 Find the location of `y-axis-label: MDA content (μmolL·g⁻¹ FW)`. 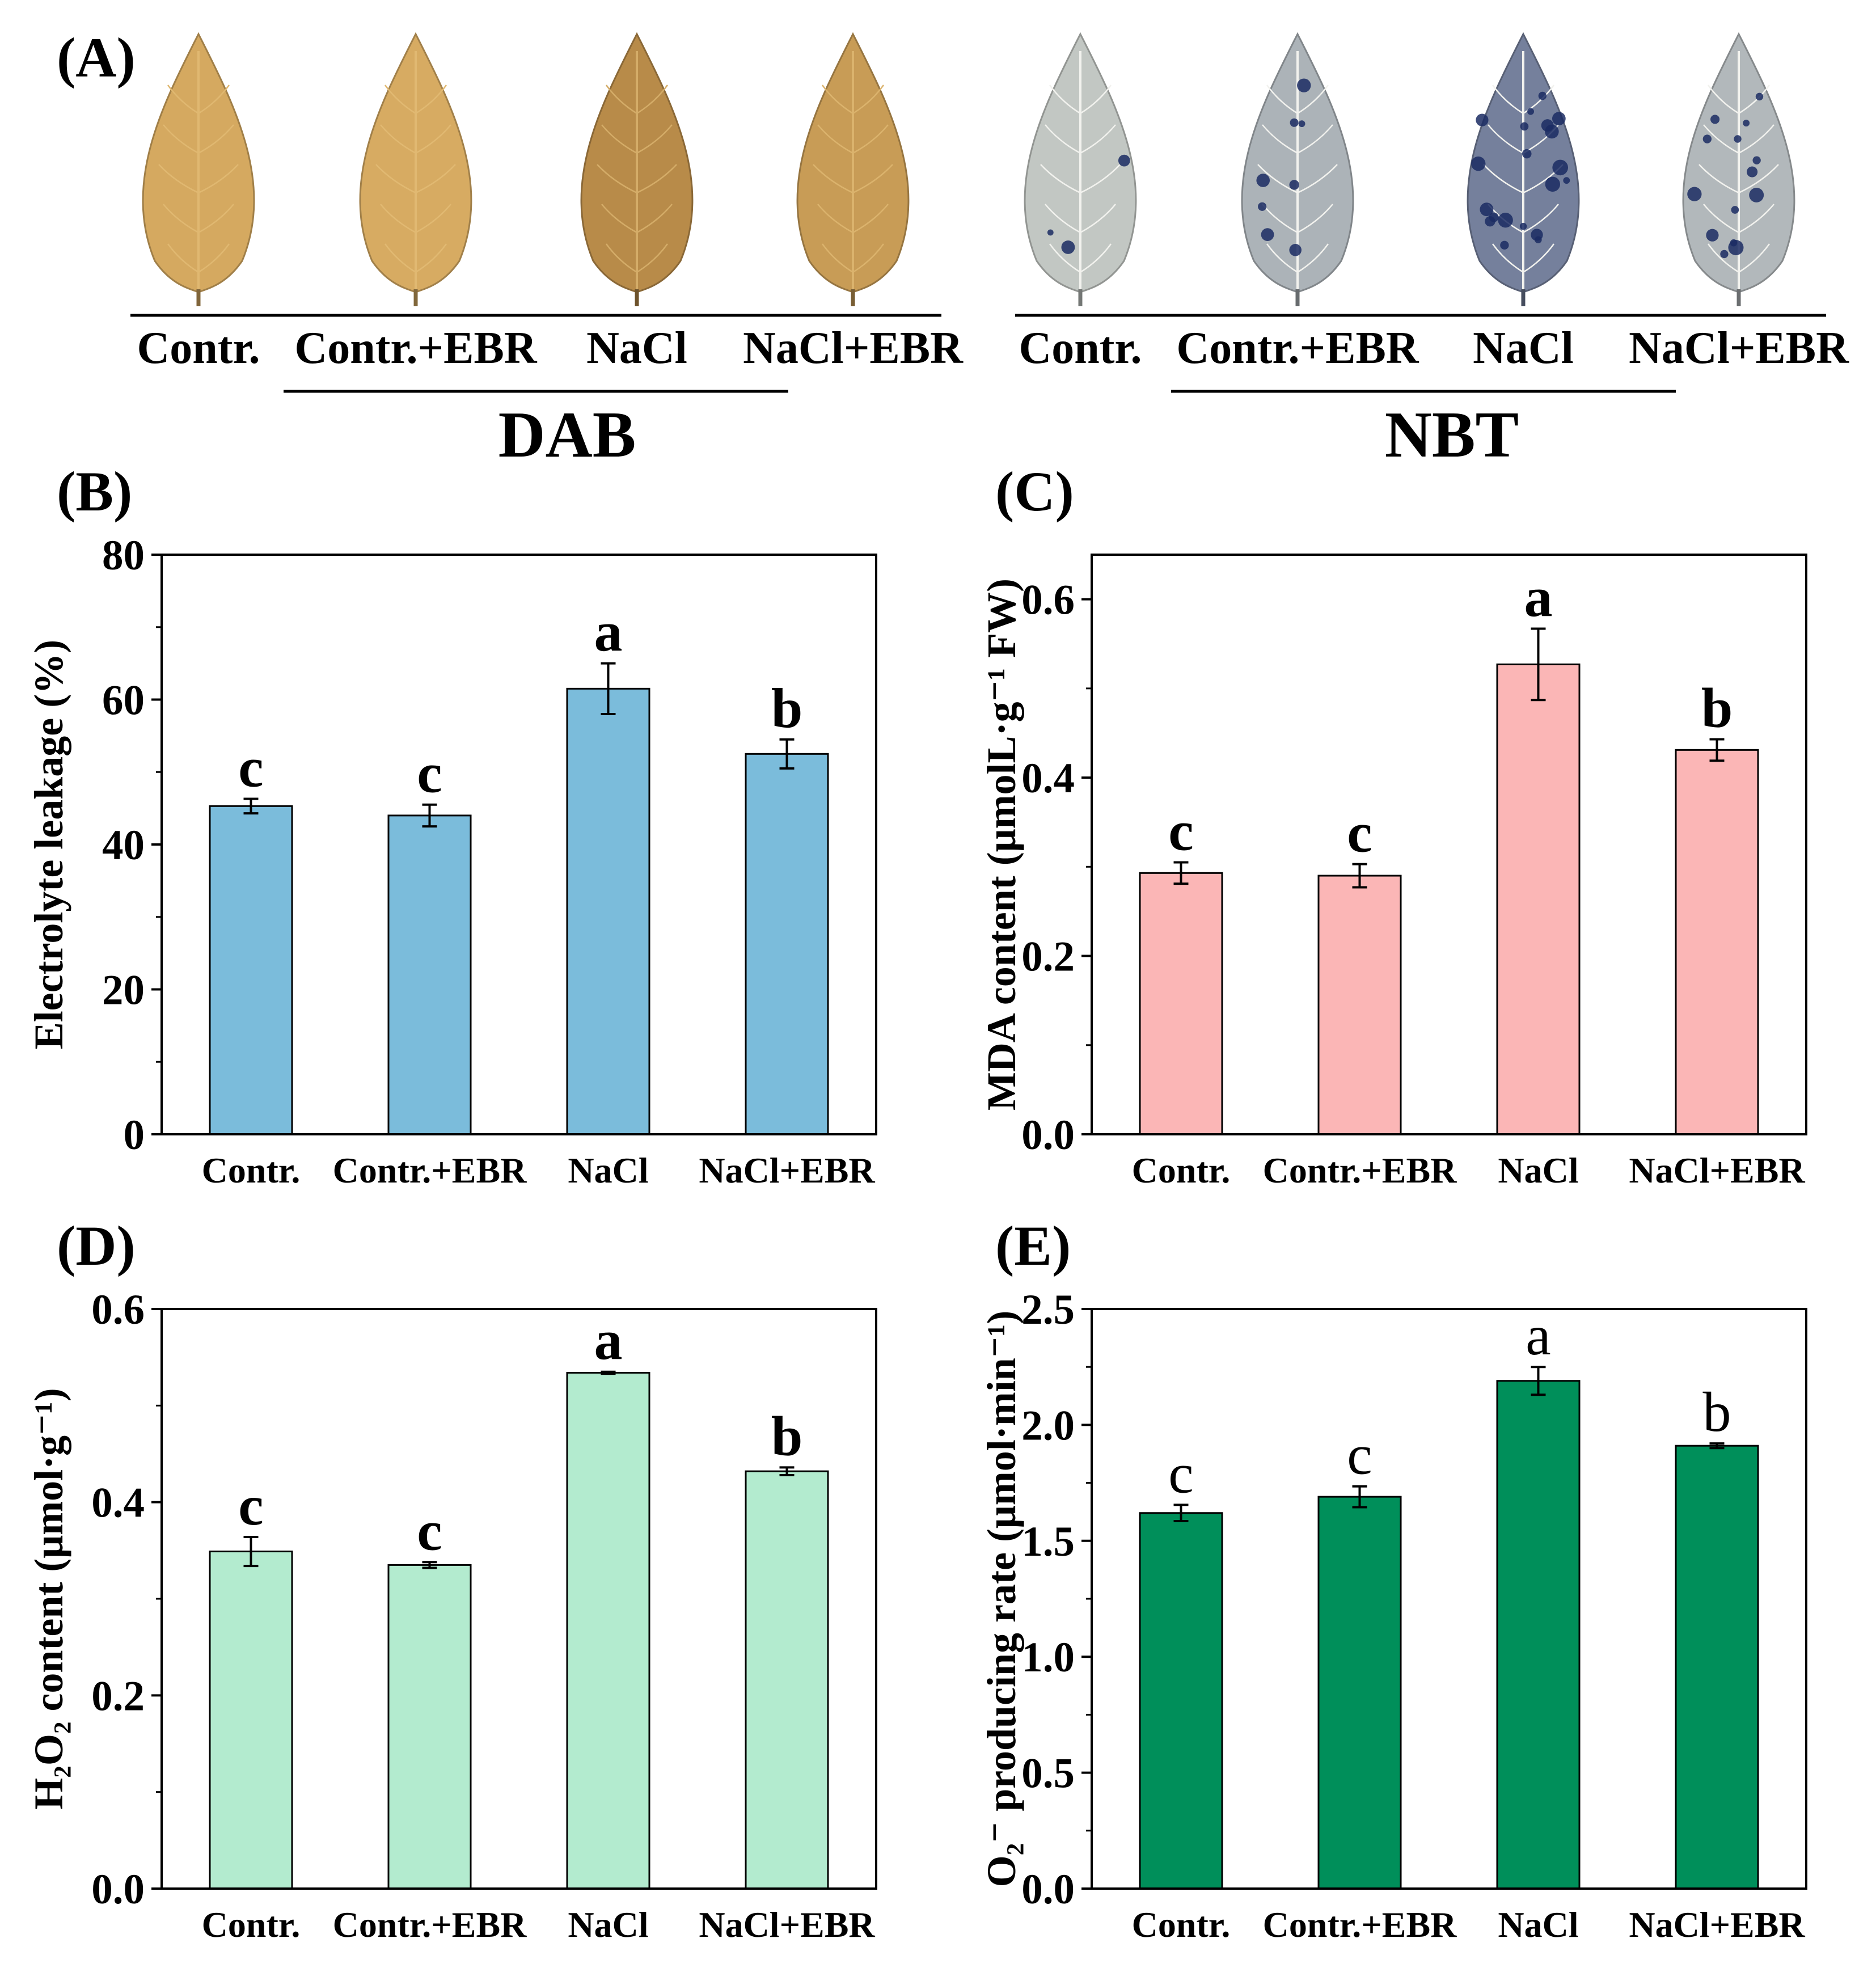

y-axis-label: MDA content (μmolL·g⁻¹ FW) is located at coordinates (1002, 844).